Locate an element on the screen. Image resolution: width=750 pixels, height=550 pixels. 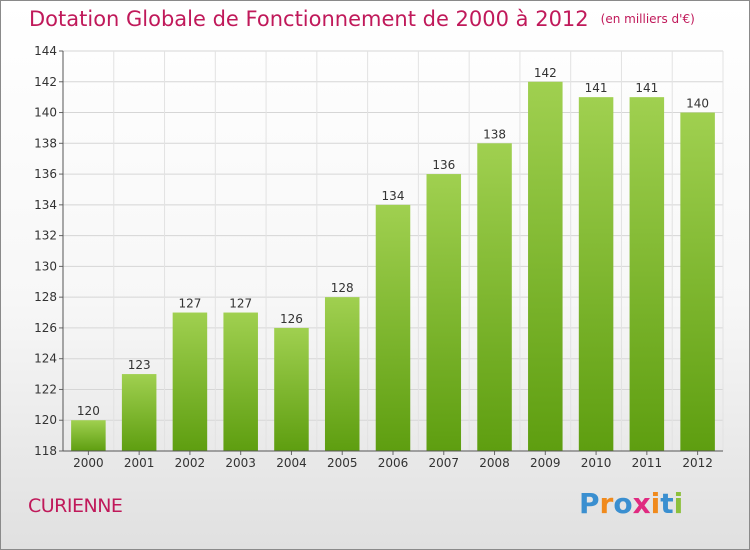
y-tick-label: 140 is located at coordinates (45, 113).